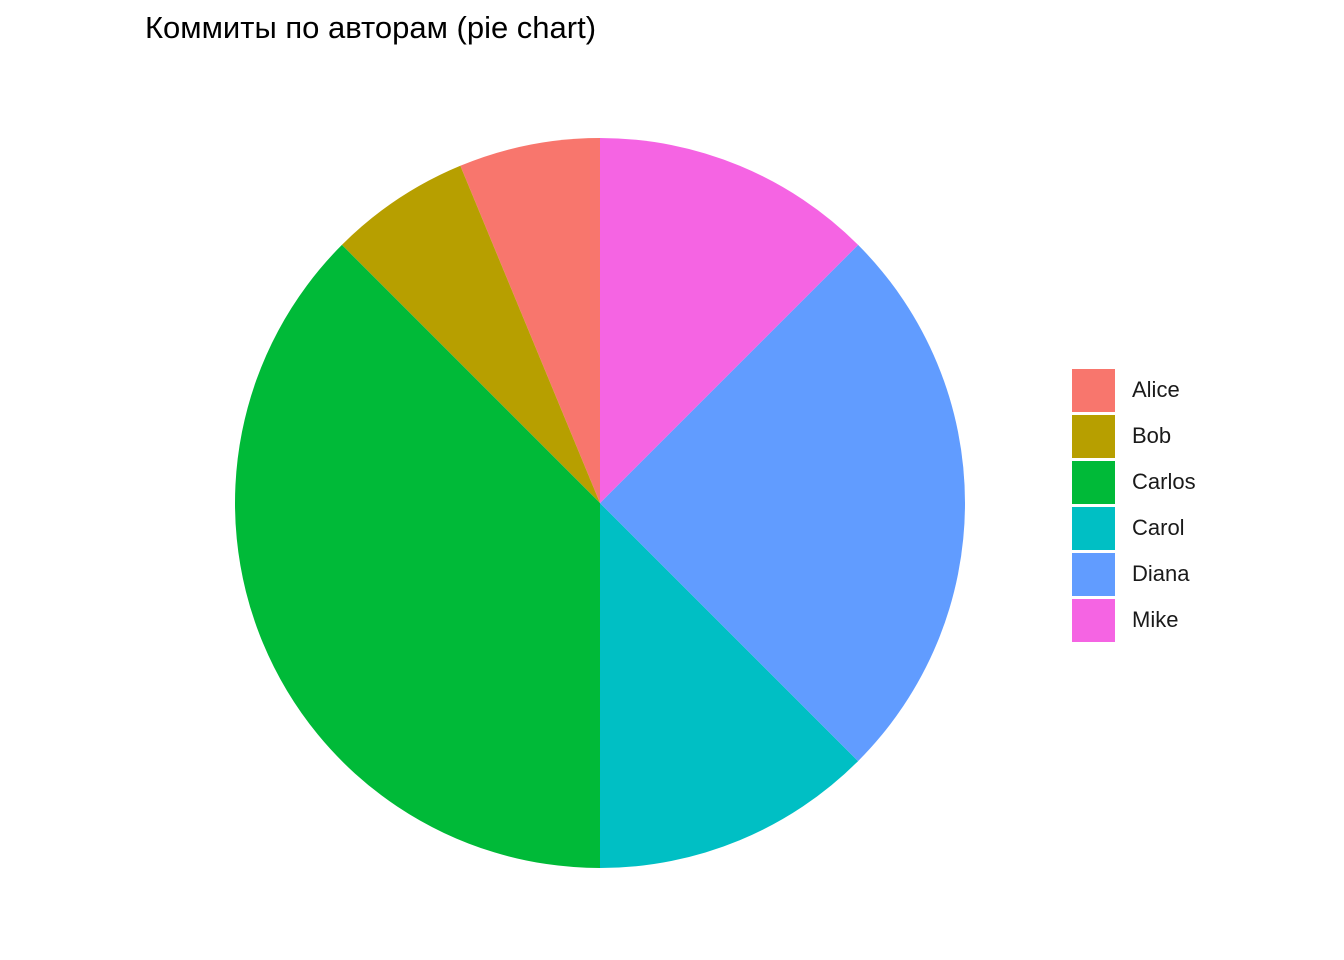 This screenshot has height=960, width=1344. I want to click on legend-item-diana: Diana, so click(1134, 574).